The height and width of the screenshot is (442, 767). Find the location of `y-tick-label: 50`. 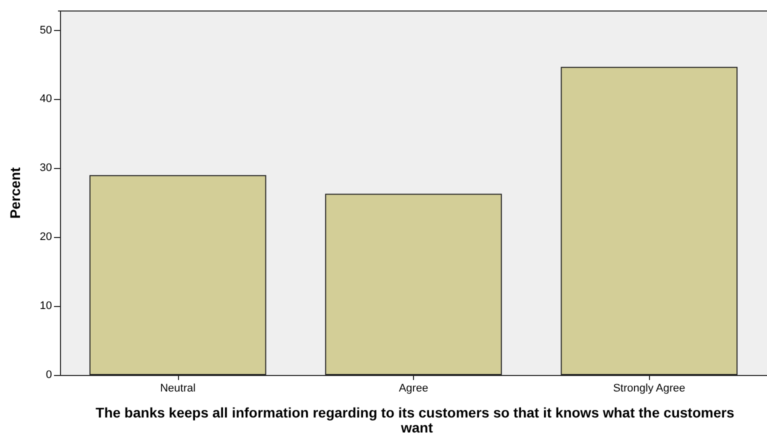

y-tick-label: 50 is located at coordinates (46, 30).